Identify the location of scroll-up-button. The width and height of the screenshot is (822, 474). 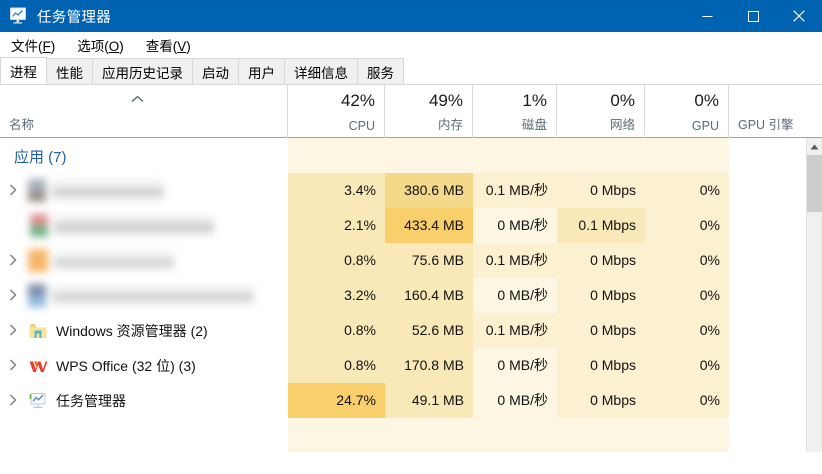
(814, 146).